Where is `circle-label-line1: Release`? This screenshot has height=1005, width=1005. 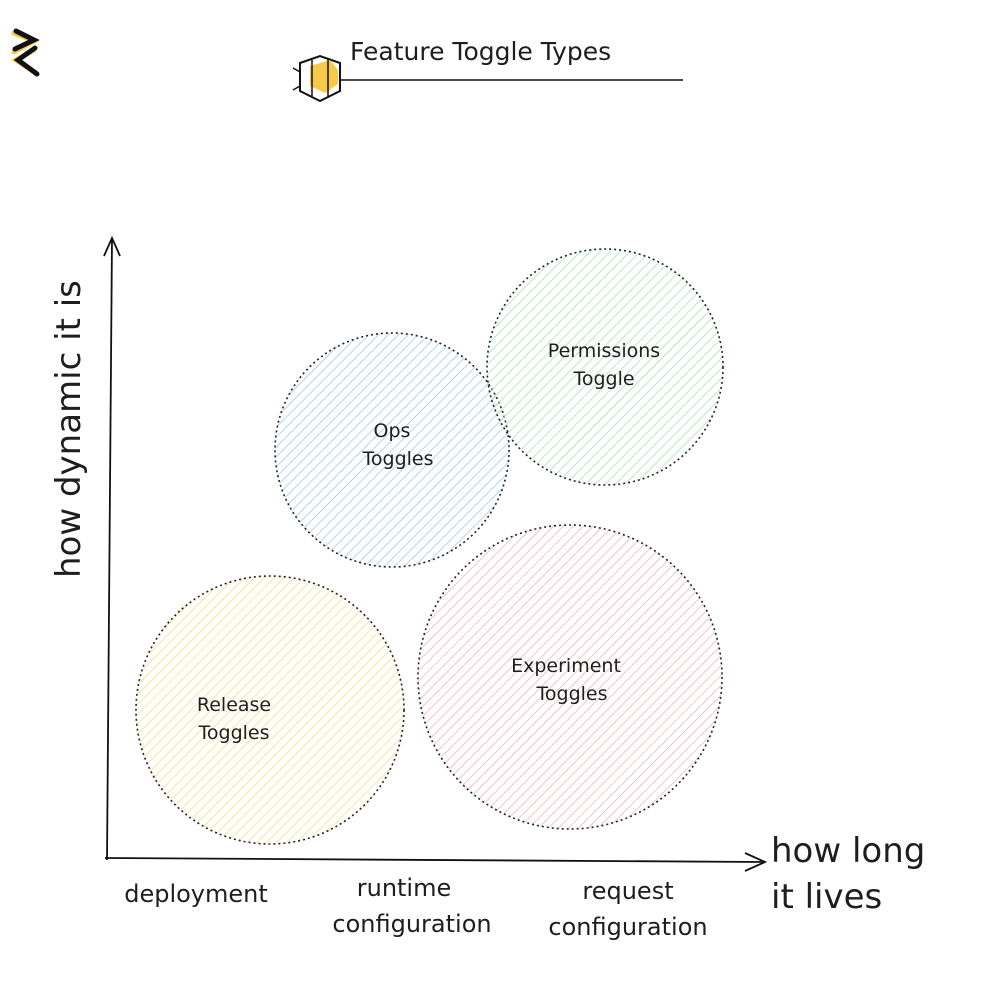
circle-label-line1: Release is located at coordinates (234, 705).